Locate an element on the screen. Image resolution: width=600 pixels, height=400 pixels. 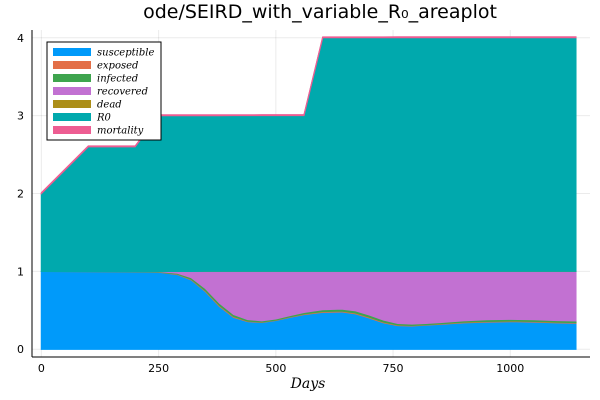
legend-label: exposed is located at coordinates (117, 66).